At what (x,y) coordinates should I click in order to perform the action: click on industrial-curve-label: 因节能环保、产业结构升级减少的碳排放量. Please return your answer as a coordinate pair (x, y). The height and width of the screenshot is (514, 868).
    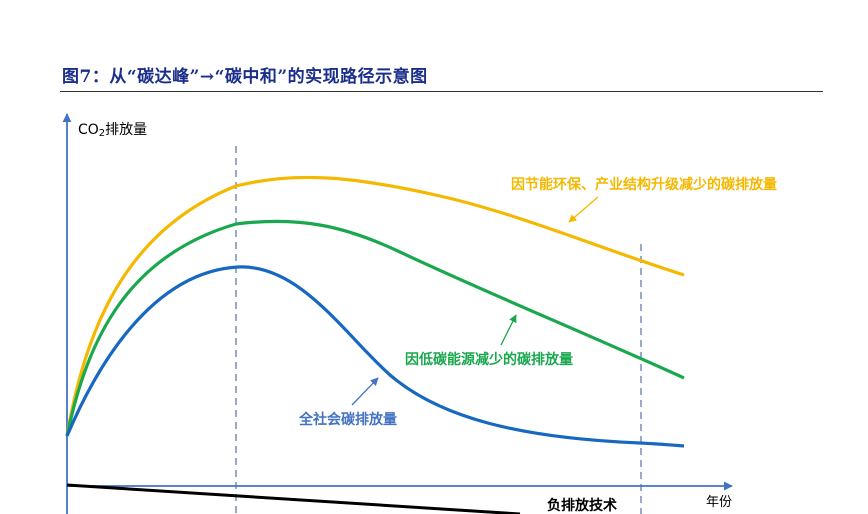
    Looking at the image, I should click on (644, 184).